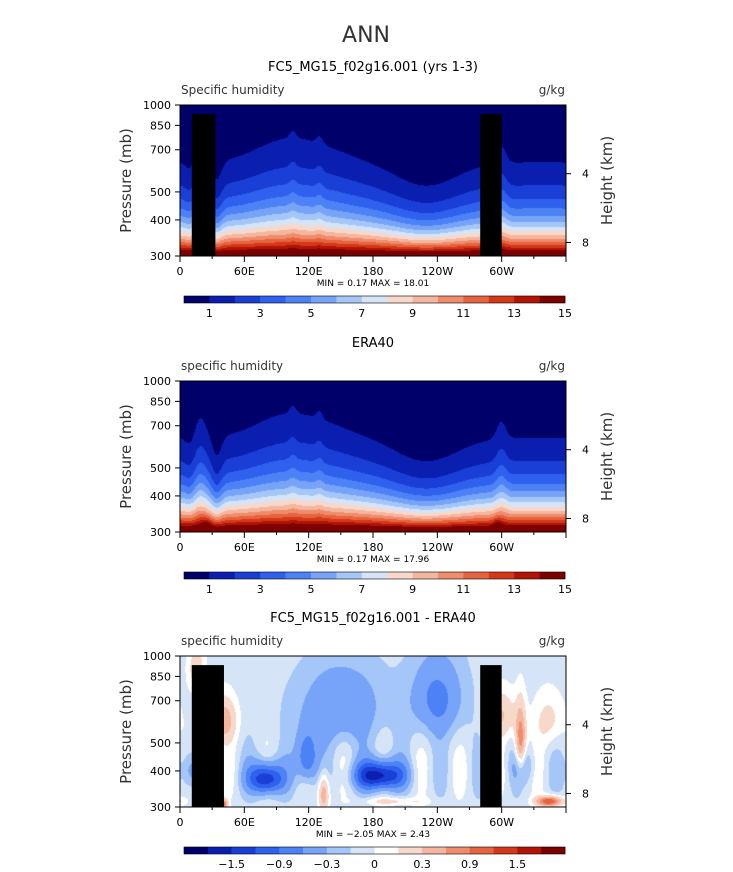  I want to click on x-tick-label: 120W, so click(437, 822).